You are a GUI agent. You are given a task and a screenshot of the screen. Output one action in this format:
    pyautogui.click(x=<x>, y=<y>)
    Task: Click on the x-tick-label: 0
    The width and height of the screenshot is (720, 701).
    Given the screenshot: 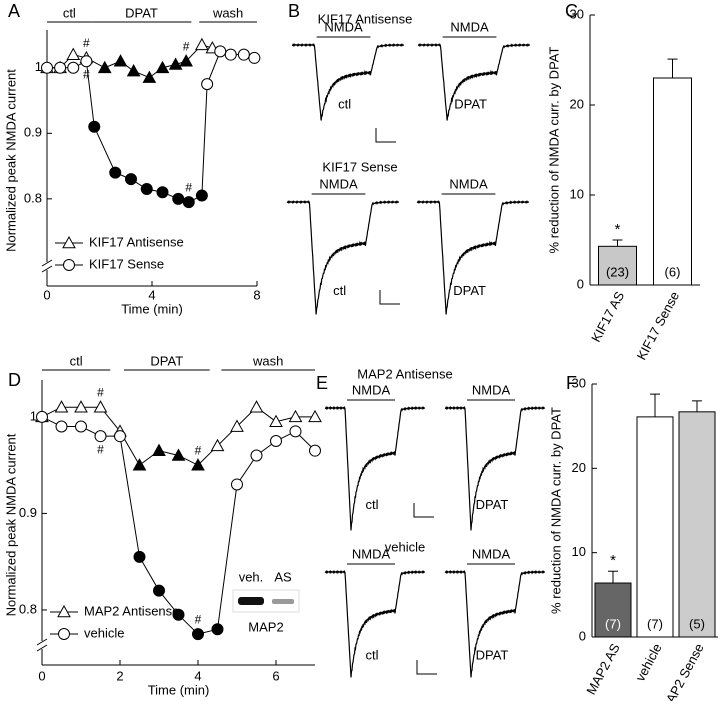 What is the action you would take?
    pyautogui.click(x=41, y=675)
    